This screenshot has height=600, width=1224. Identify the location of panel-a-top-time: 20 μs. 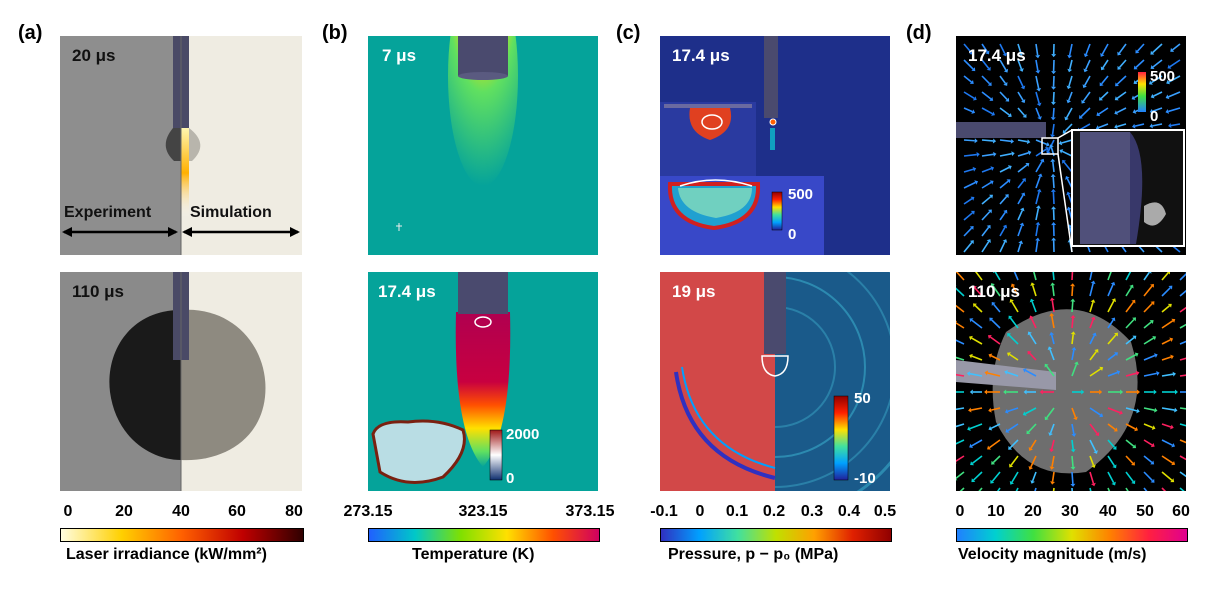
(94, 55).